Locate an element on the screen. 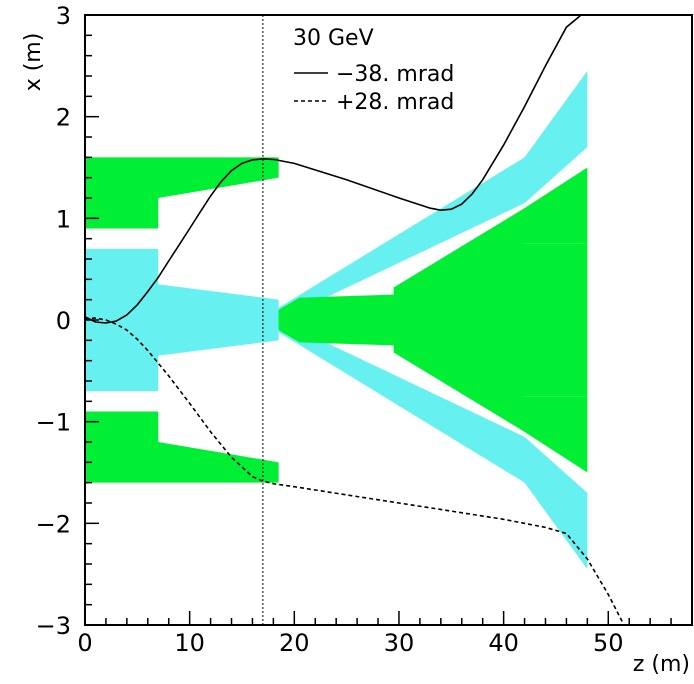 This screenshot has width=694, height=684. x-tick-label: 30 is located at coordinates (399, 643).